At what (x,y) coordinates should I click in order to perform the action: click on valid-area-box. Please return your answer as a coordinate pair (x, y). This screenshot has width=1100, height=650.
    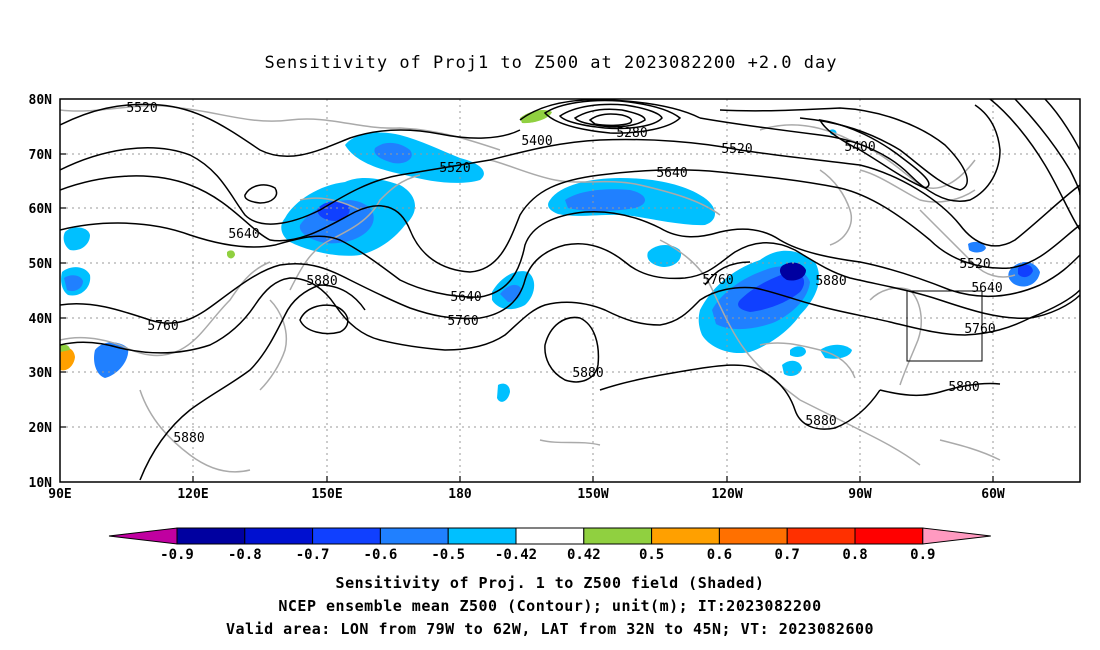
    Looking at the image, I should click on (944, 326).